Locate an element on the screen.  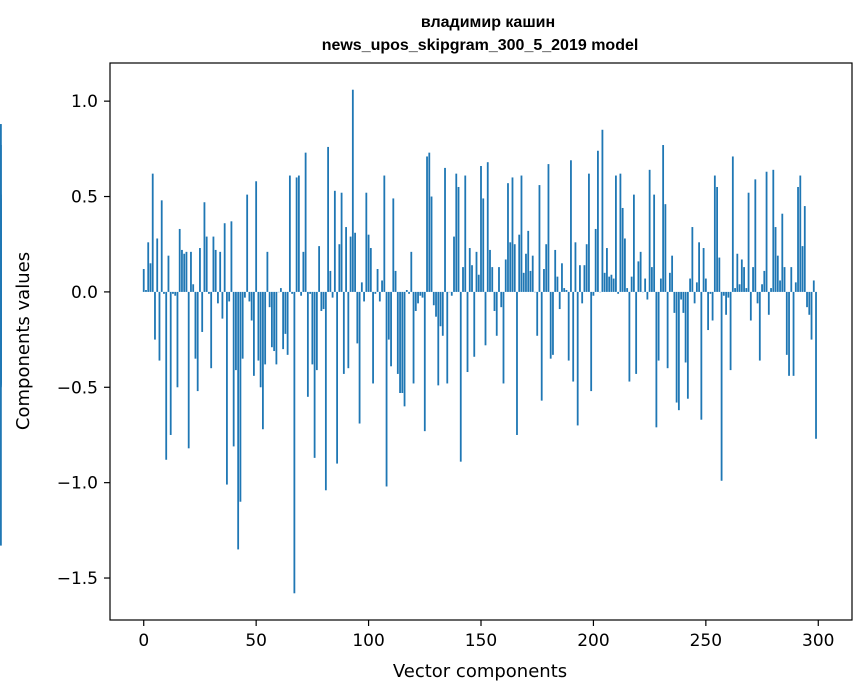
x-tick-label: 0 is located at coordinates (143, 641).